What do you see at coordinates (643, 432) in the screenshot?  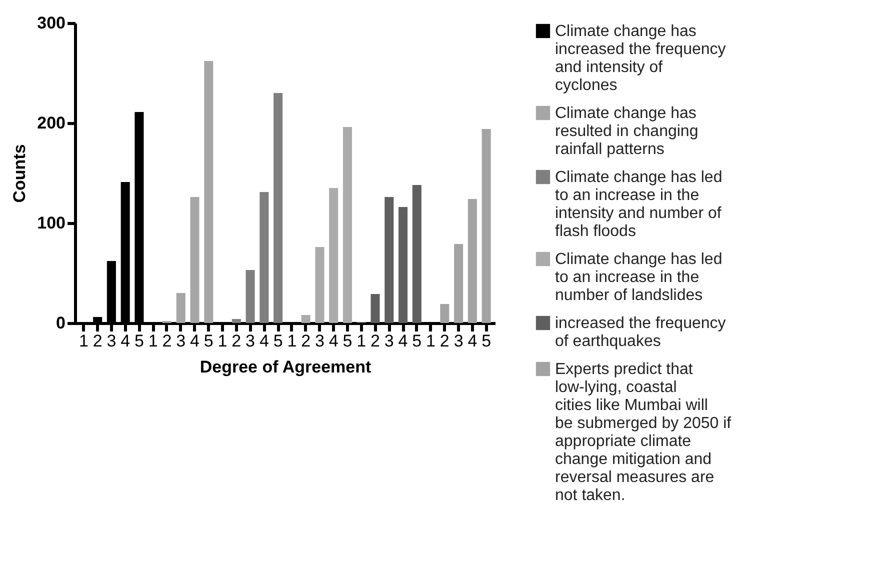 I see `legend-label: Experts predict that low-lying, coastal cities like Mumbai will be submerged by 2050 if appropriate climate change mitigation and reversal measures are not taken.` at bounding box center [643, 432].